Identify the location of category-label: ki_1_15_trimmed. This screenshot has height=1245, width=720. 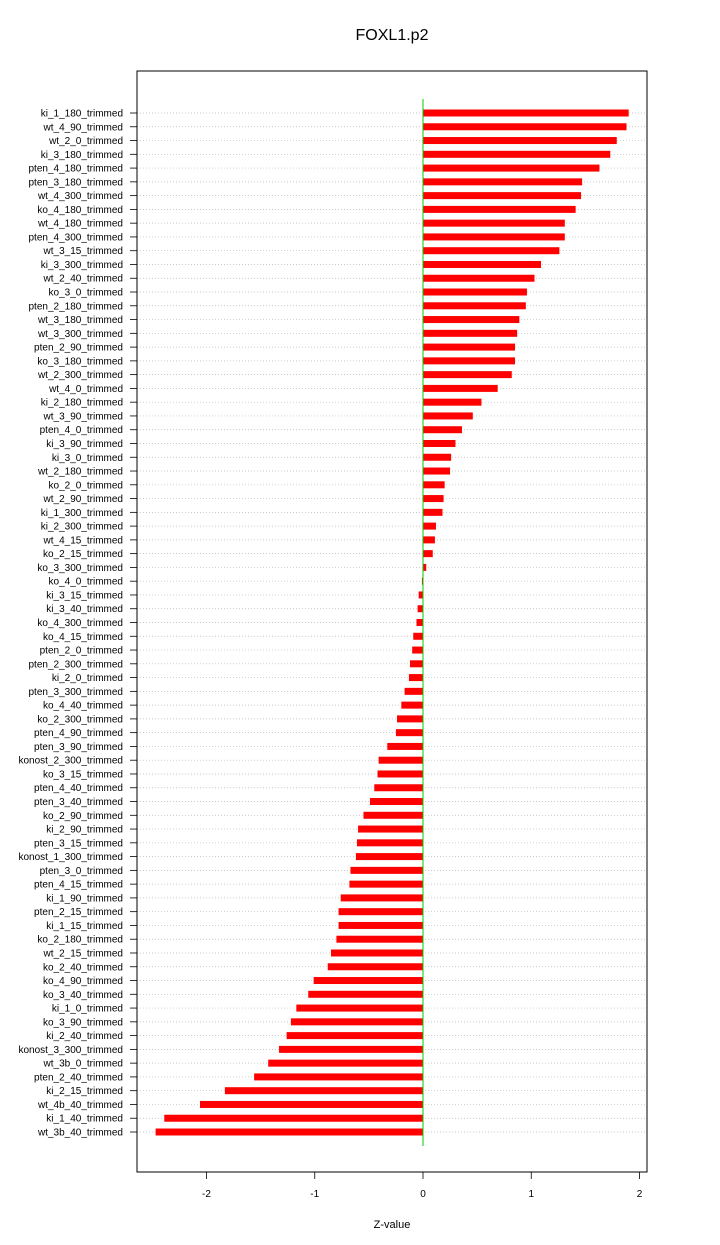
(84, 926).